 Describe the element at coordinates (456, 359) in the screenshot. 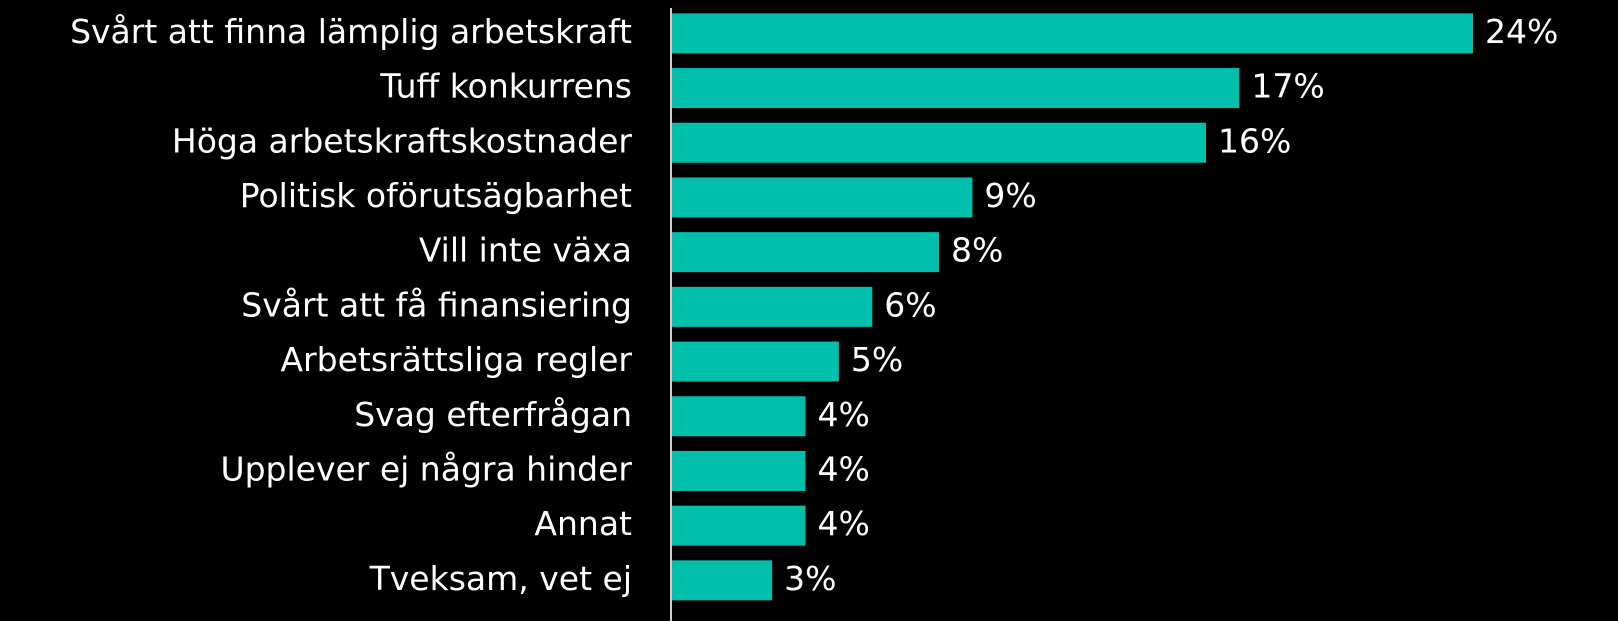

I see `category-label: Arbetsrättsliga regler` at that location.